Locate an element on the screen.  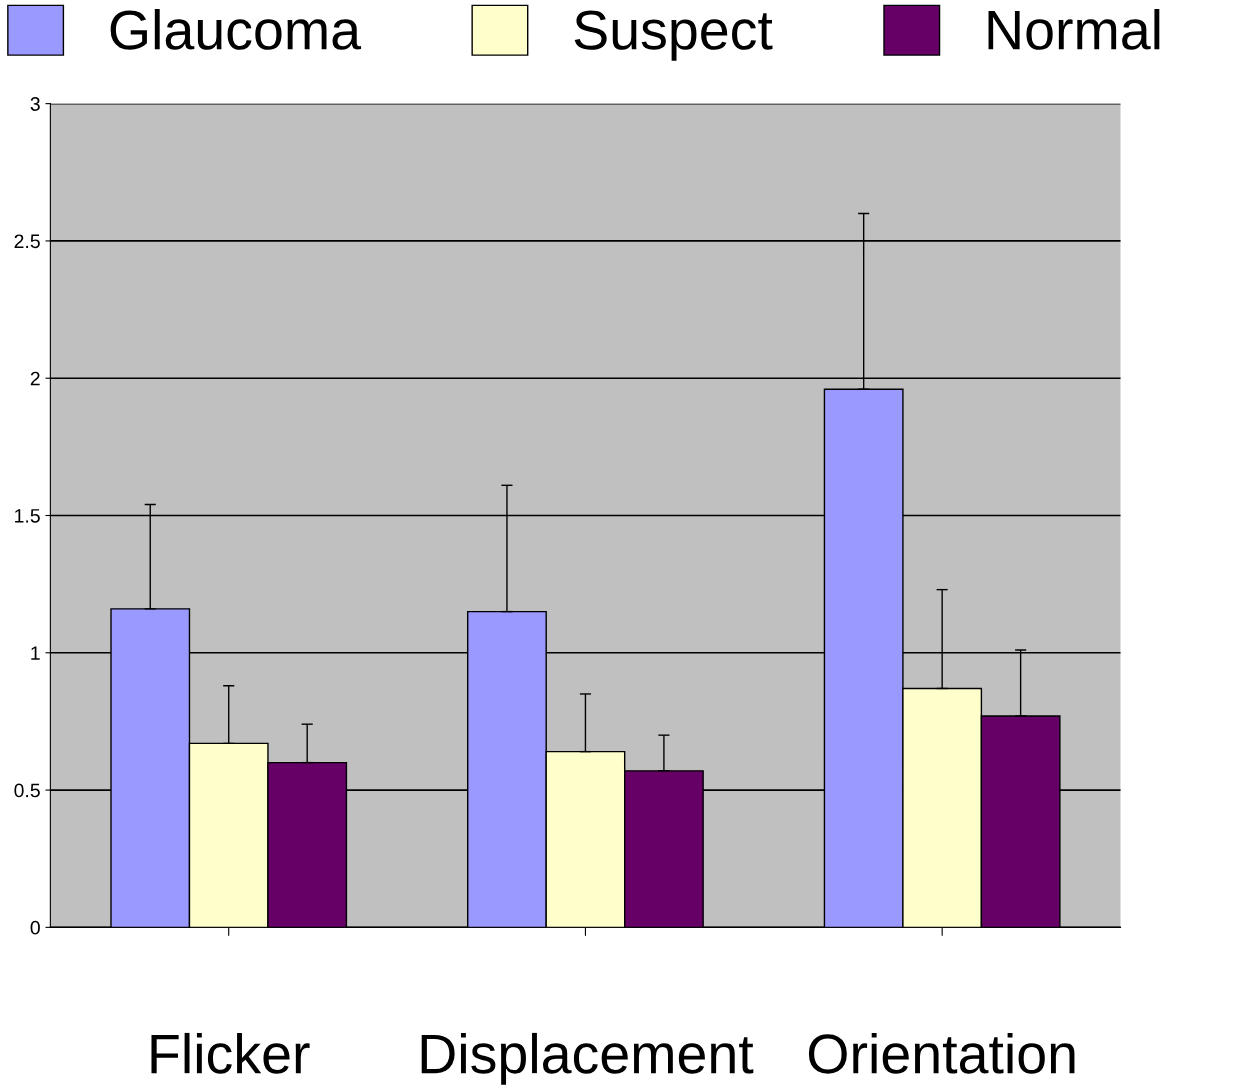
legend-label: Normal is located at coordinates (1074, 29).